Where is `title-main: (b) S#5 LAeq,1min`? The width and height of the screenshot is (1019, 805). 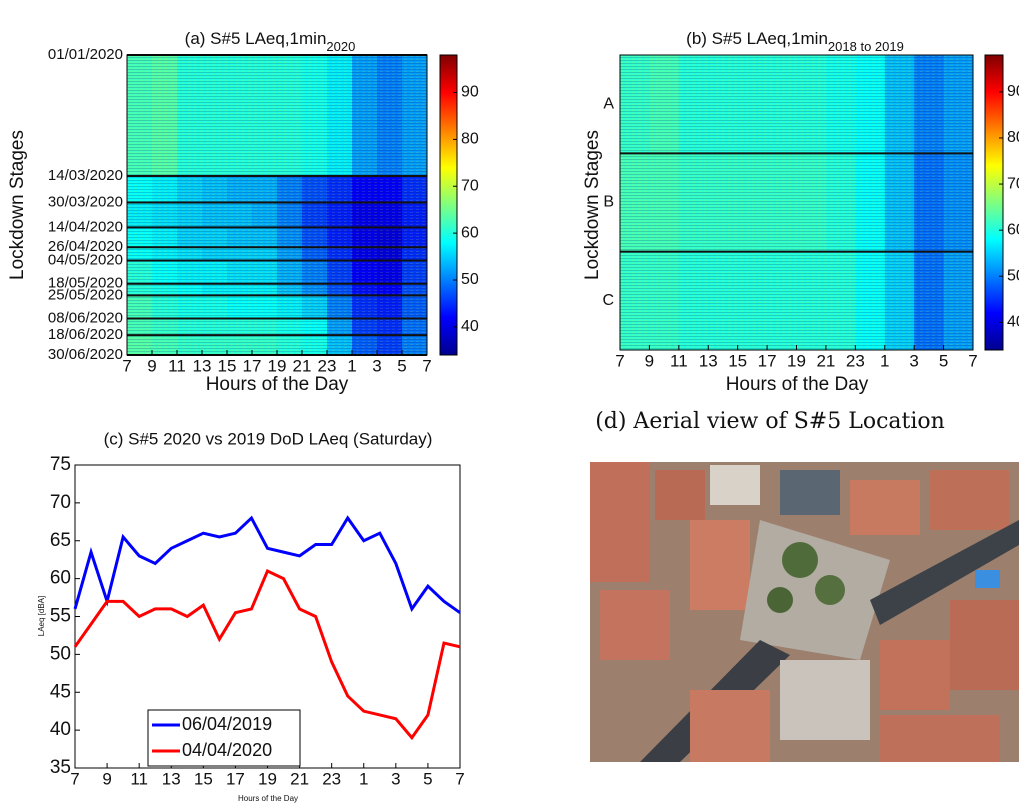
title-main: (b) S#5 LAeq,1min is located at coordinates (757, 38).